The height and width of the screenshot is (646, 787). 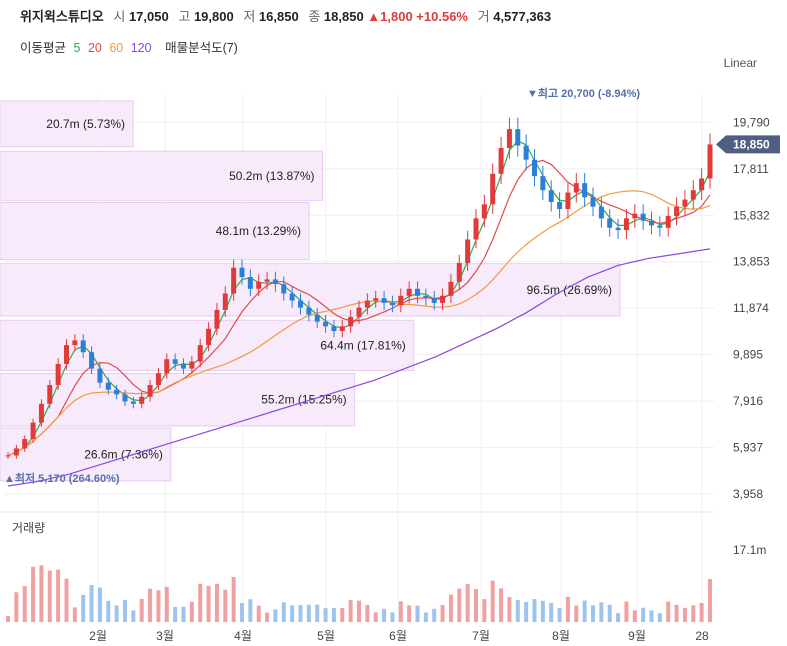 What do you see at coordinates (751, 262) in the screenshot?
I see `price-axis-tick: 13,853` at bounding box center [751, 262].